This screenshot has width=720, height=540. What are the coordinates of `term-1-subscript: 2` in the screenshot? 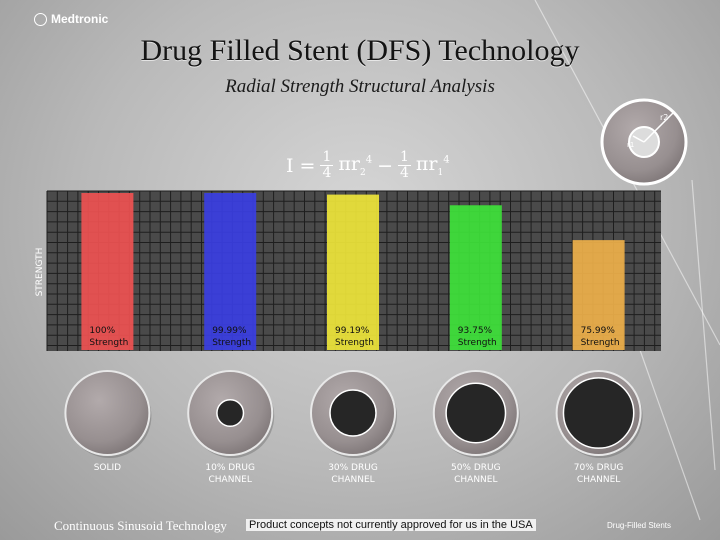 It's located at (362, 172).